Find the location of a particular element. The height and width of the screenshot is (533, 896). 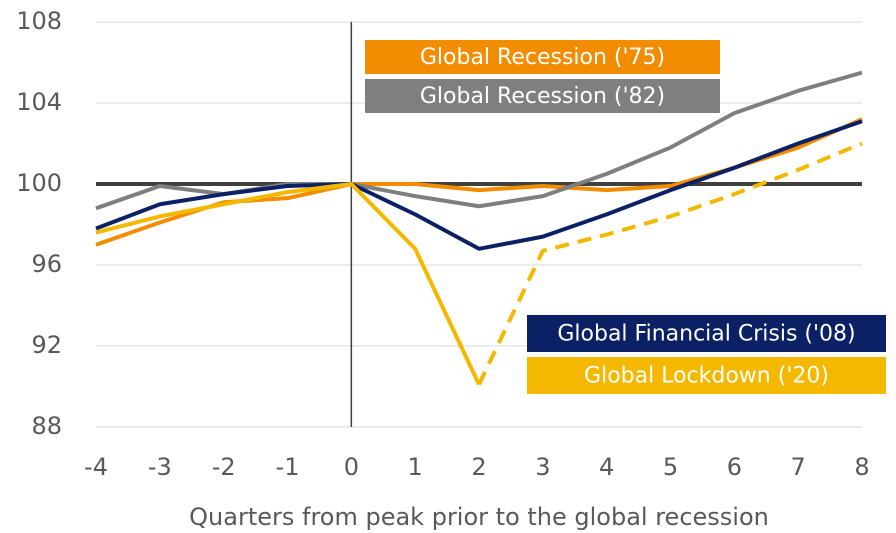

y-tick-label: 96 is located at coordinates (46, 264).